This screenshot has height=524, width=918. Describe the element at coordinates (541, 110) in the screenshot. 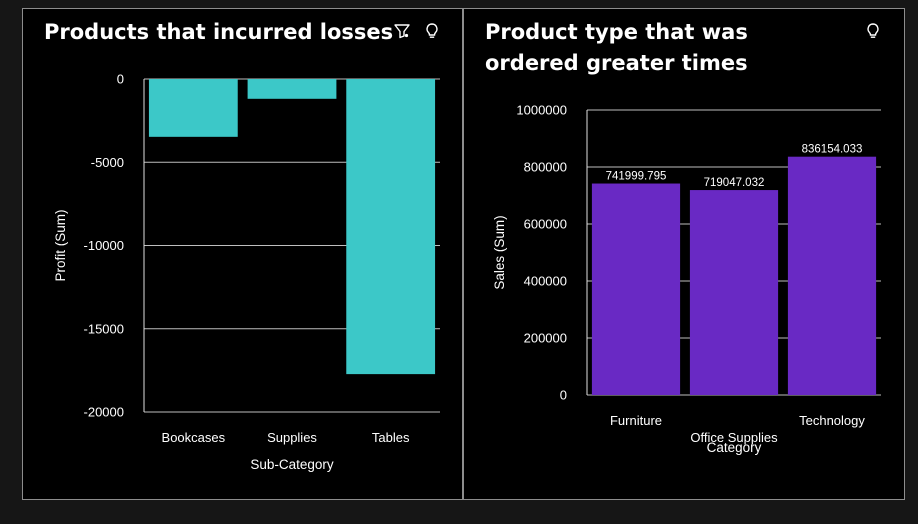

I see `y-tick-label: 1000000` at that location.